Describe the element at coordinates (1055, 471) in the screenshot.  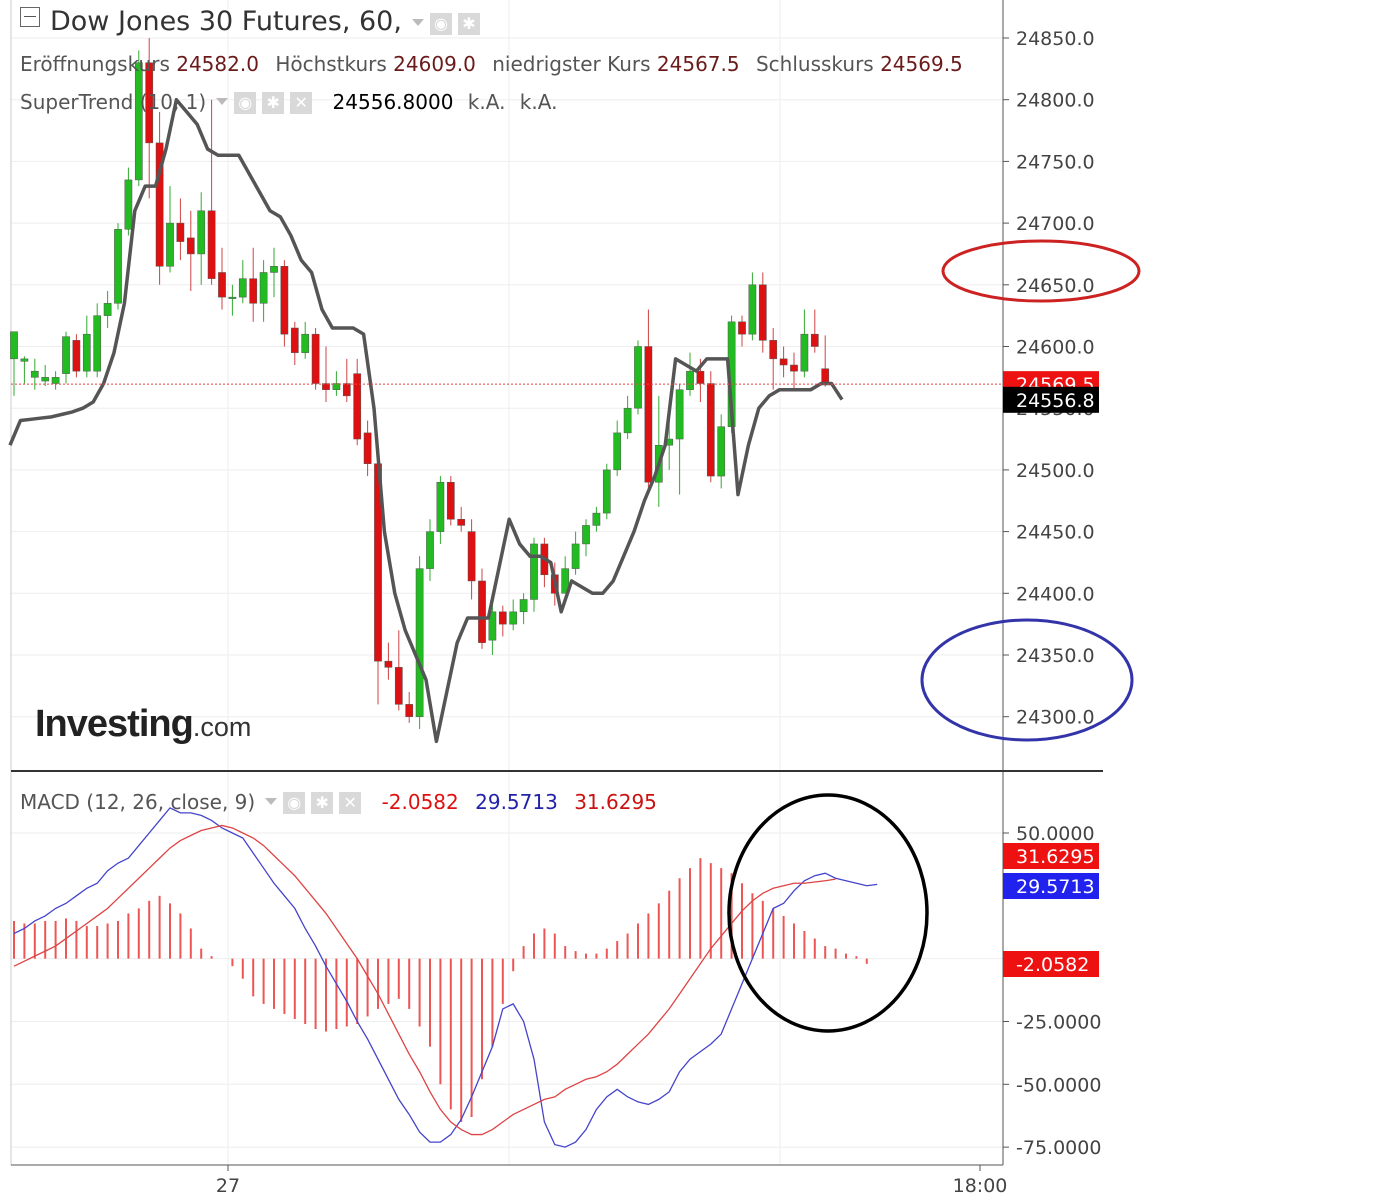
I see `price-tick-label: 24500.0` at that location.